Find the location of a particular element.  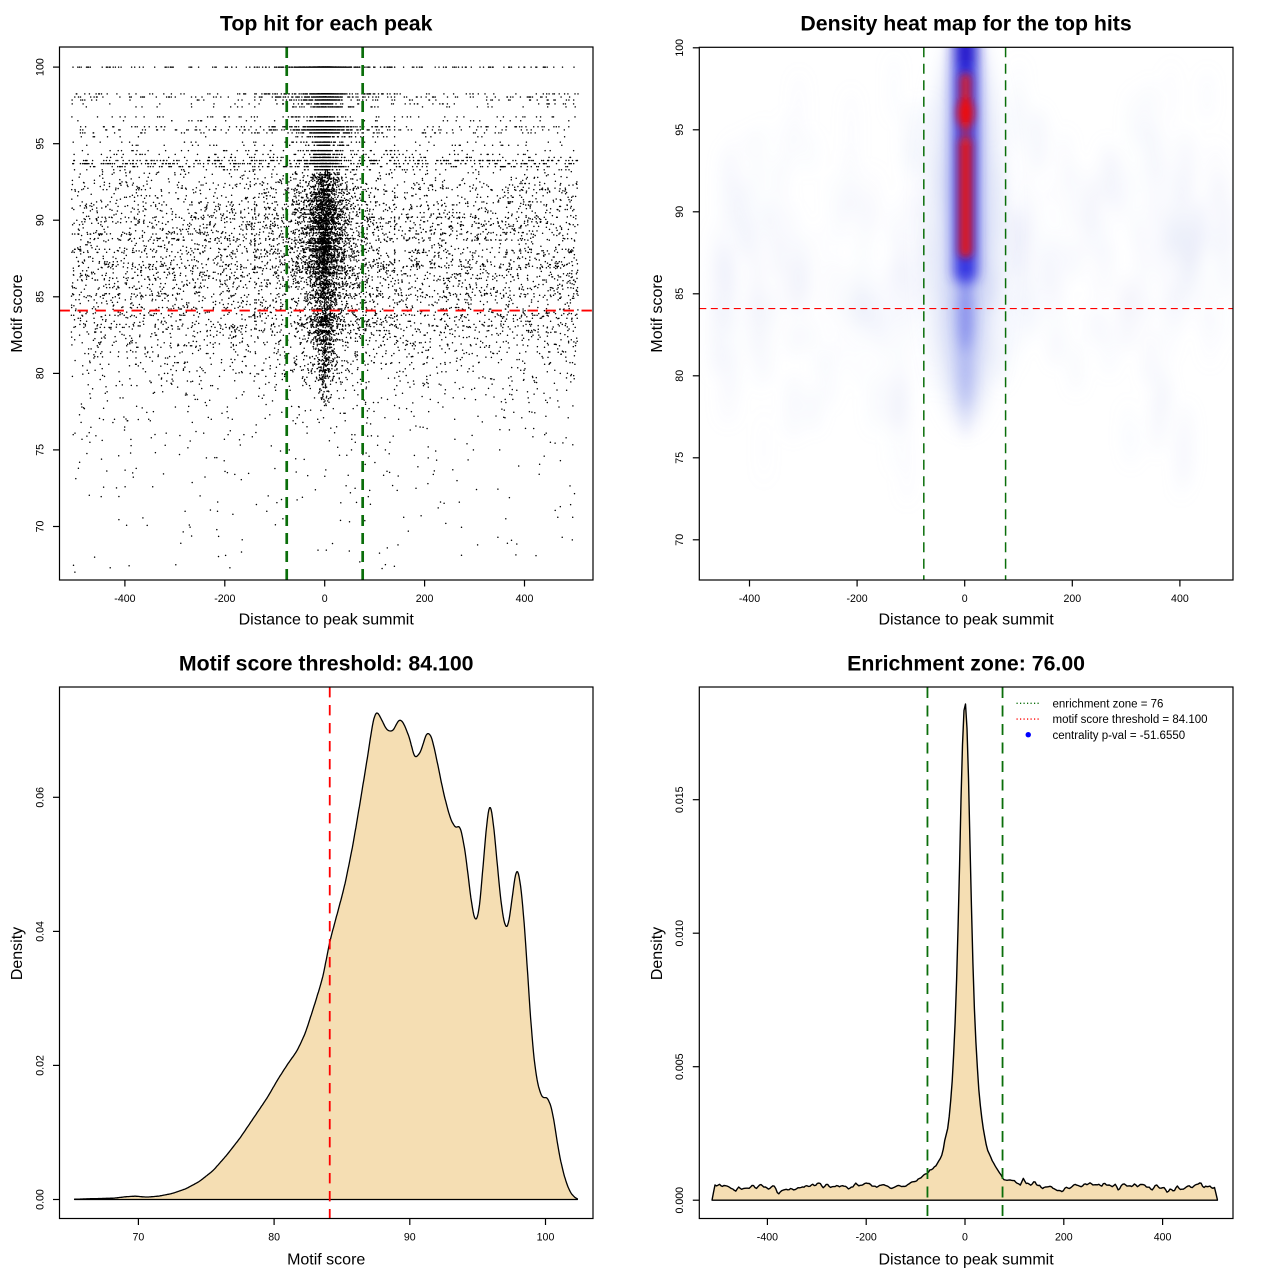

svg-text: 0.04 is located at coordinates (40, 931).